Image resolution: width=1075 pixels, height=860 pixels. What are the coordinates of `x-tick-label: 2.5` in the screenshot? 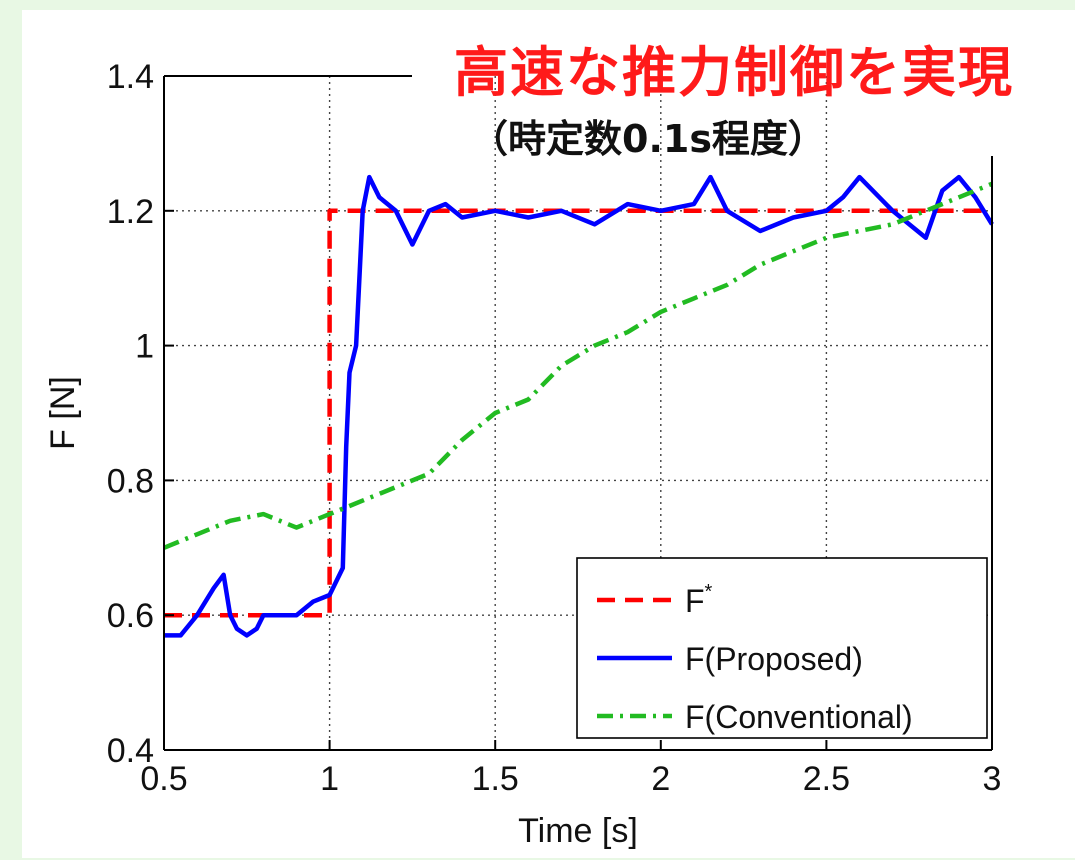 It's located at (826, 779).